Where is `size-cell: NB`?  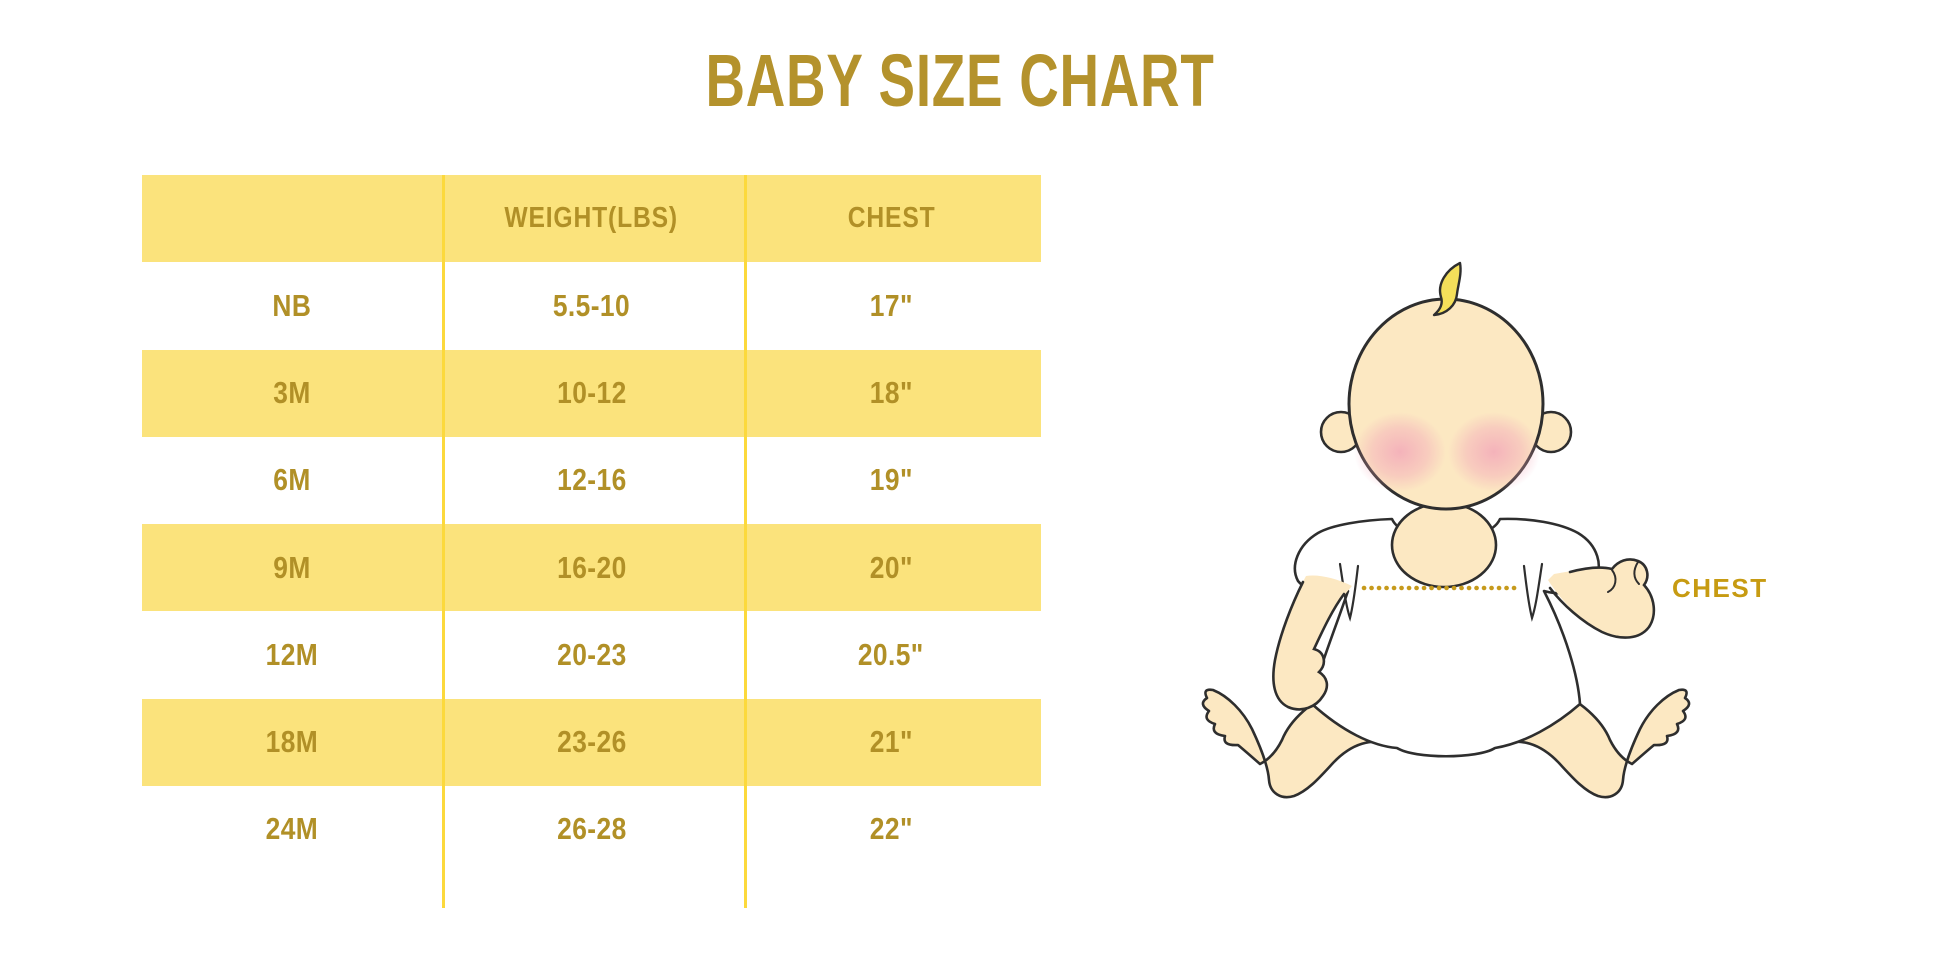
size-cell: NB is located at coordinates (292, 305).